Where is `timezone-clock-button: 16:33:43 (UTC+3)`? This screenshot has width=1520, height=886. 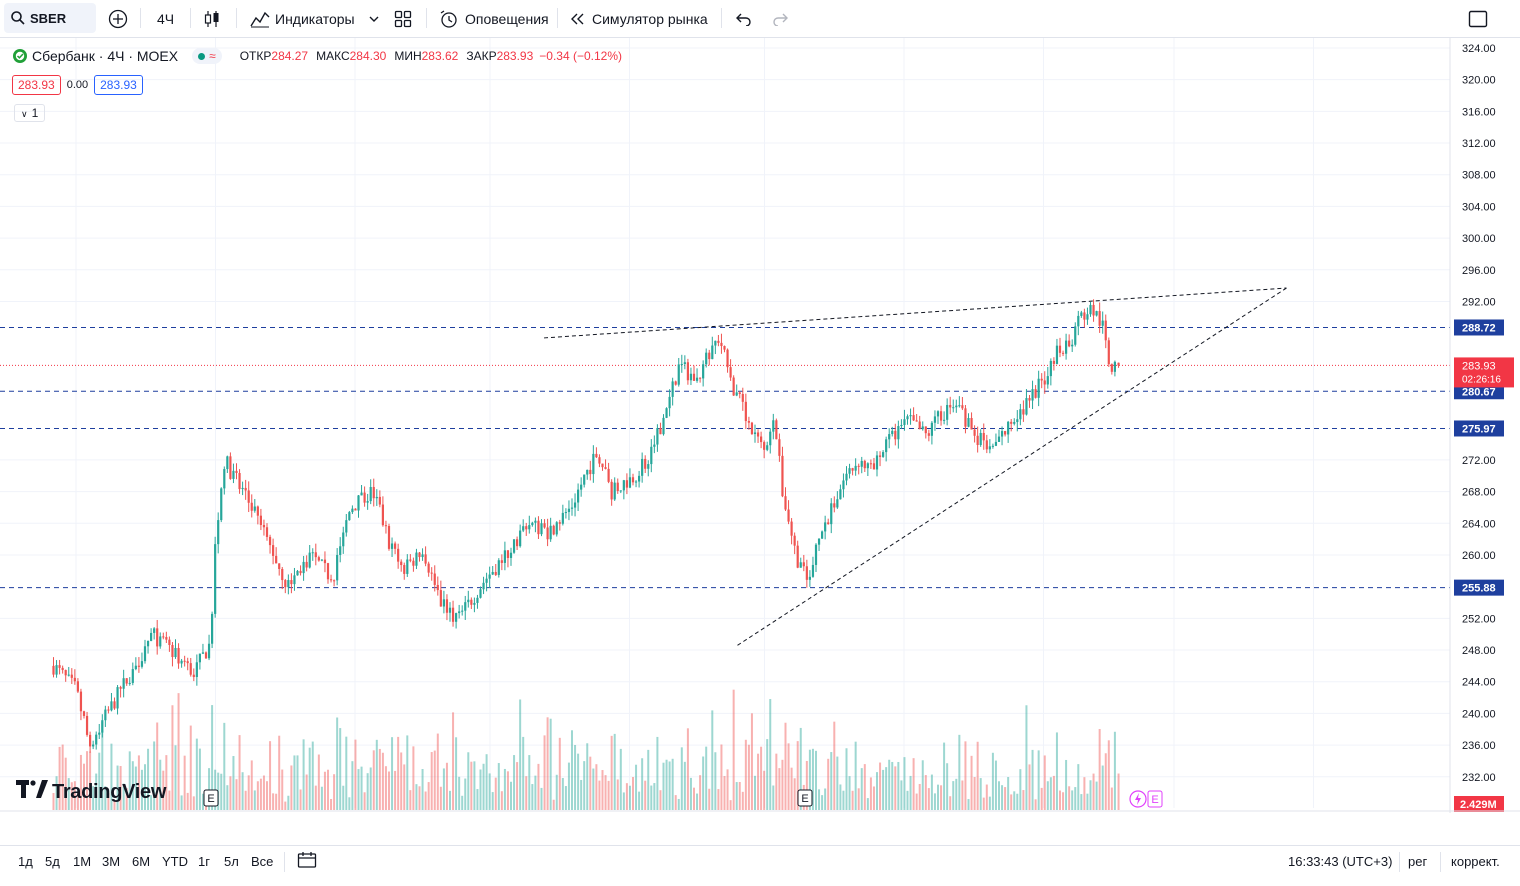
timezone-clock-button: 16:33:43 (UTC+3) is located at coordinates (1340, 861).